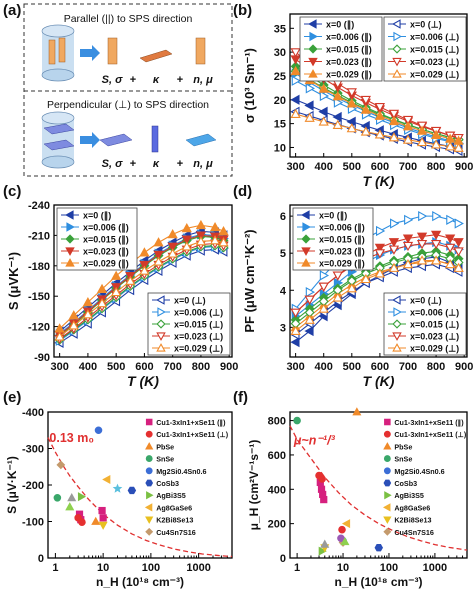  Describe the element at coordinates (112, 164) in the screenshot. I see `perp-row-label: S, σ` at that location.